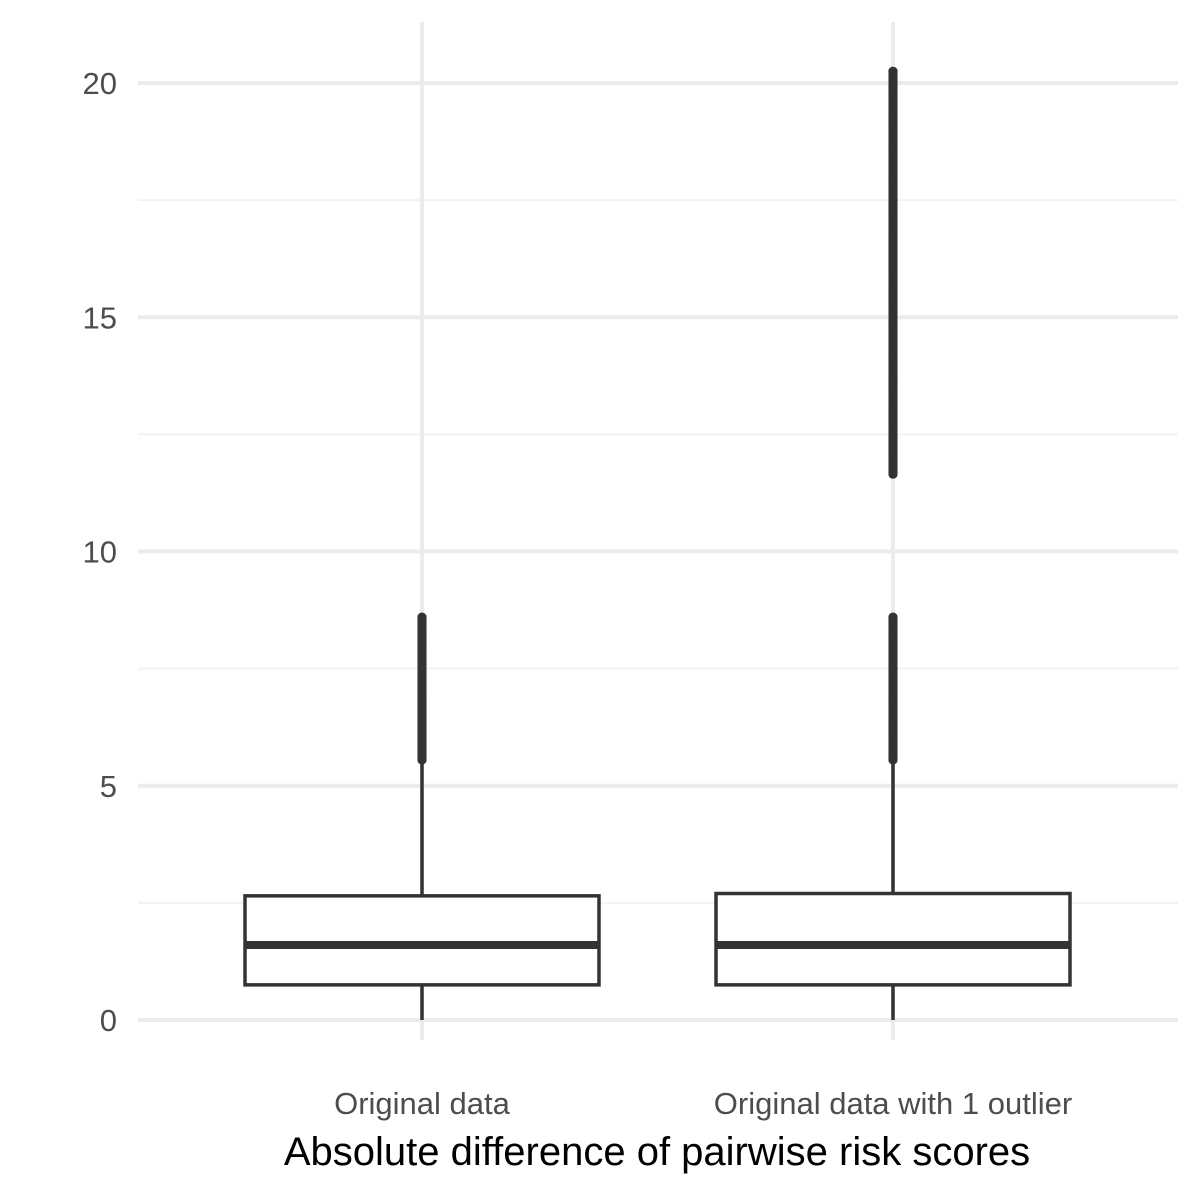 Image resolution: width=1200 pixels, height=1200 pixels. What do you see at coordinates (108, 1020) in the screenshot?
I see `y-tick-label: 0` at bounding box center [108, 1020].